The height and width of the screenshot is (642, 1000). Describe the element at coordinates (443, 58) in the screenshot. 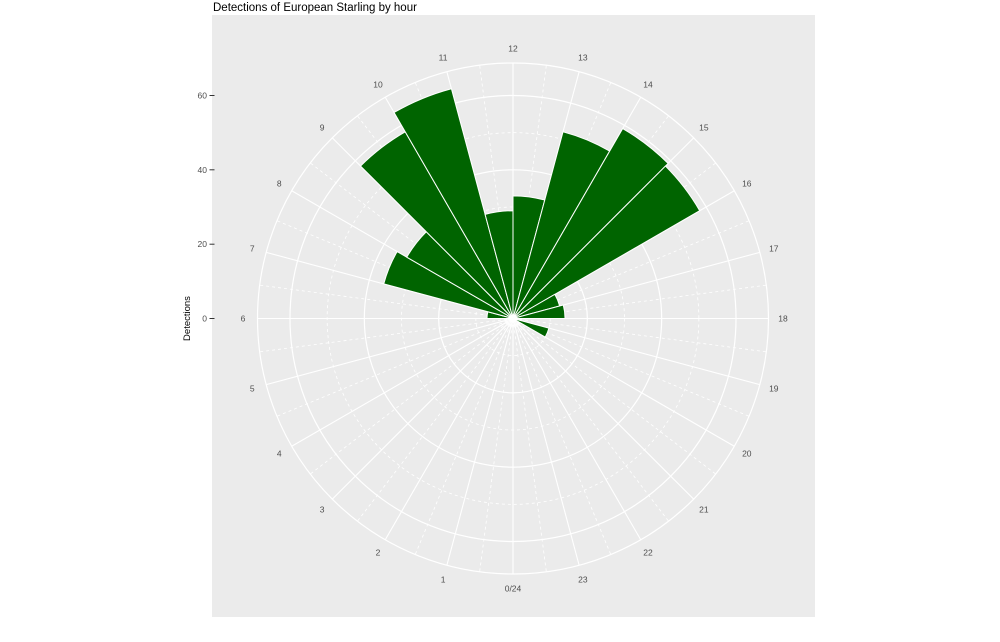

I see `hour-label-11: 11` at that location.